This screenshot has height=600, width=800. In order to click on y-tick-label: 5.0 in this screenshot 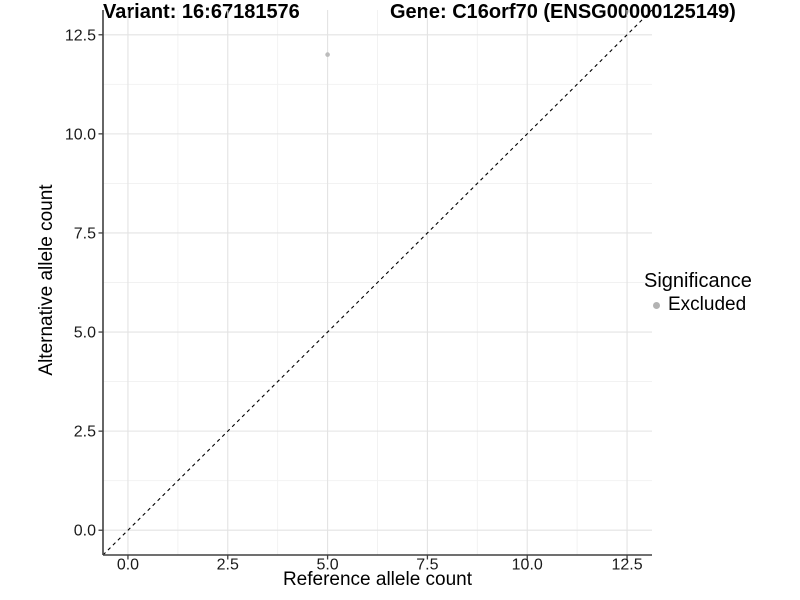, I will do `click(85, 333)`.